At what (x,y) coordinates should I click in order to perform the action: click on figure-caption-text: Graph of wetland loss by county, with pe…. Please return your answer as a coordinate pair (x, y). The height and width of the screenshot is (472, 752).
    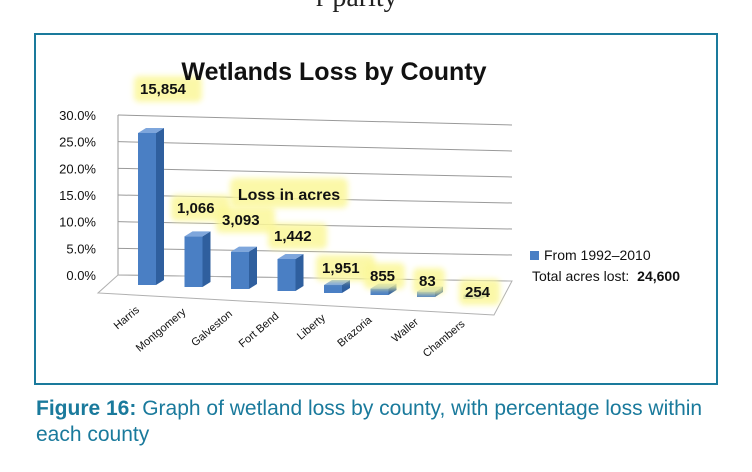
    Looking at the image, I should click on (369, 421).